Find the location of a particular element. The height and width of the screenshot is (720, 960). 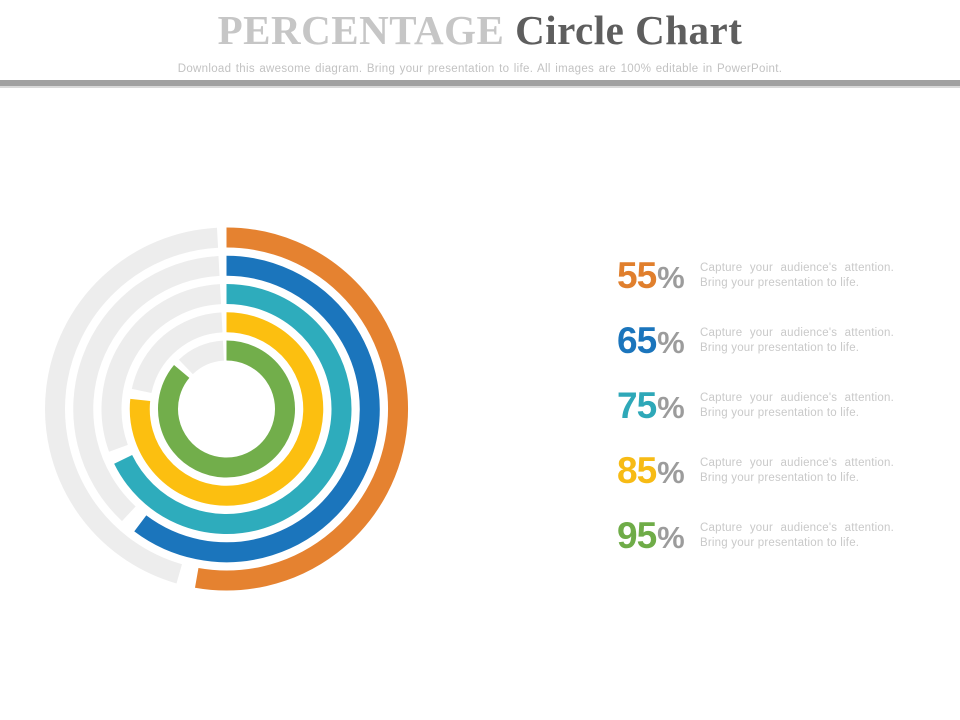

divider-bar-dark is located at coordinates (480, 83).